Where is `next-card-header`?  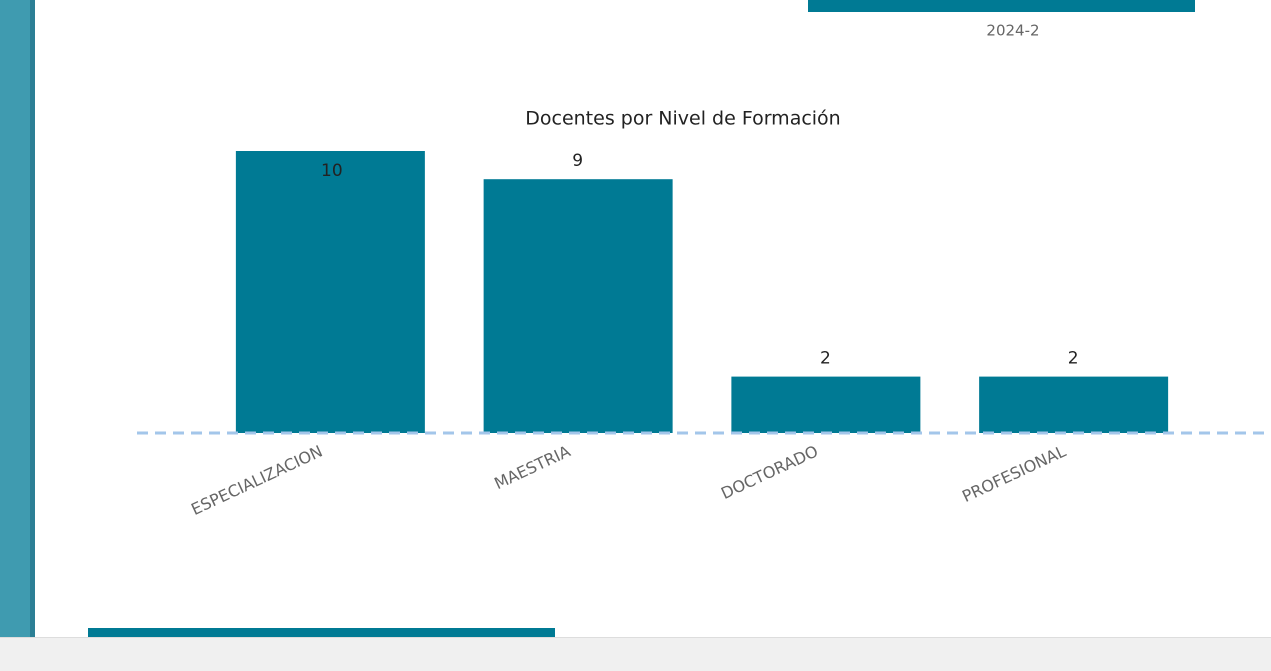
next-card-header is located at coordinates (321, 633).